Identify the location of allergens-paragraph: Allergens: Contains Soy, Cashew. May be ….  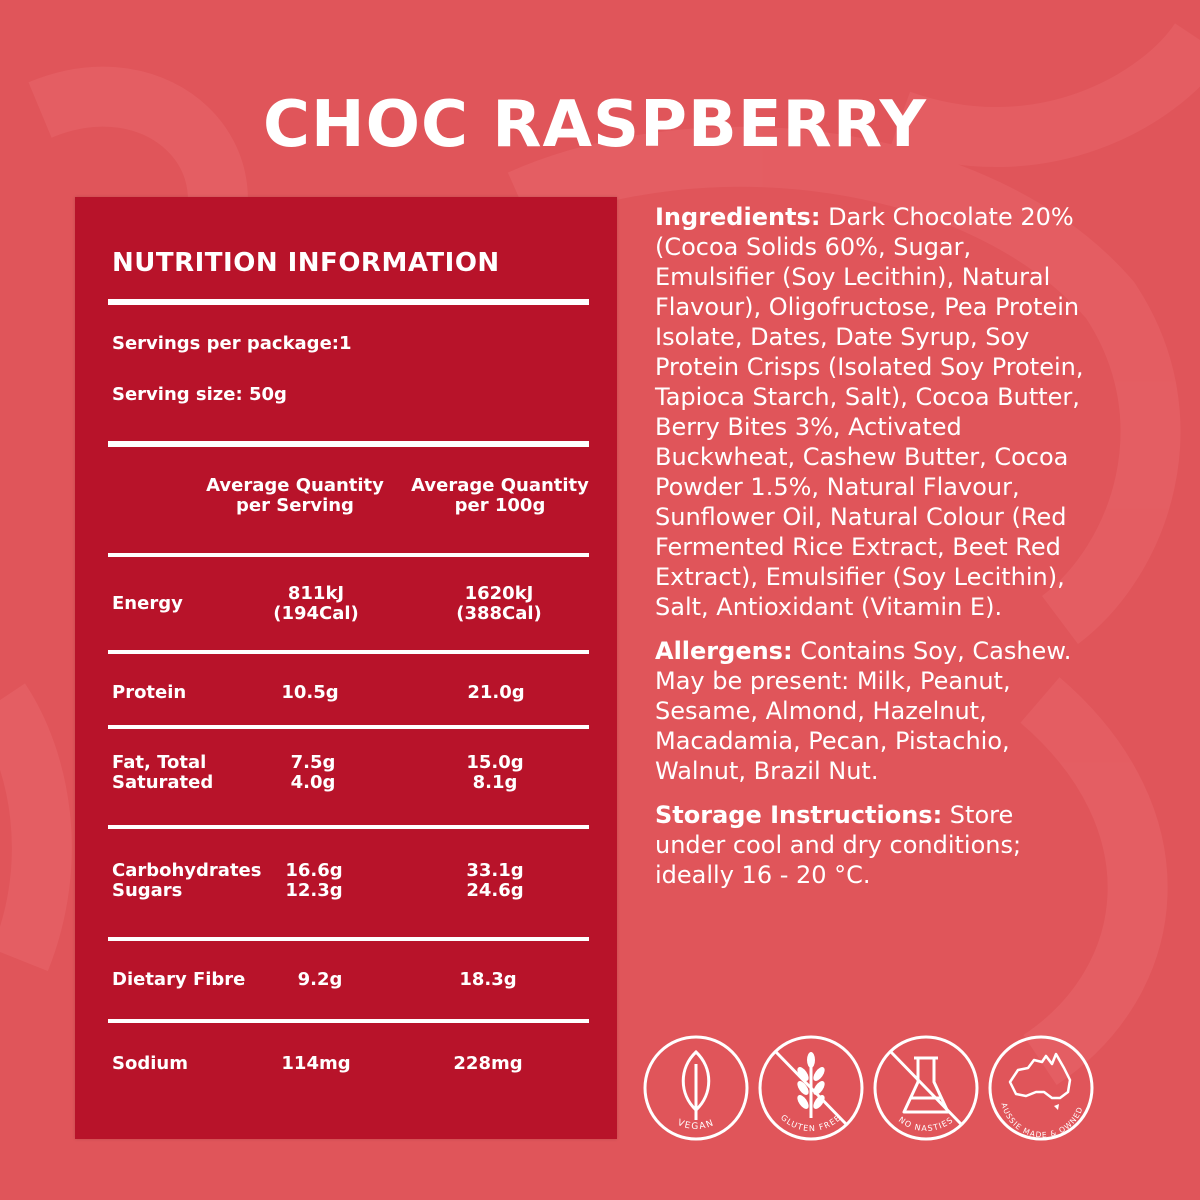
(870, 711).